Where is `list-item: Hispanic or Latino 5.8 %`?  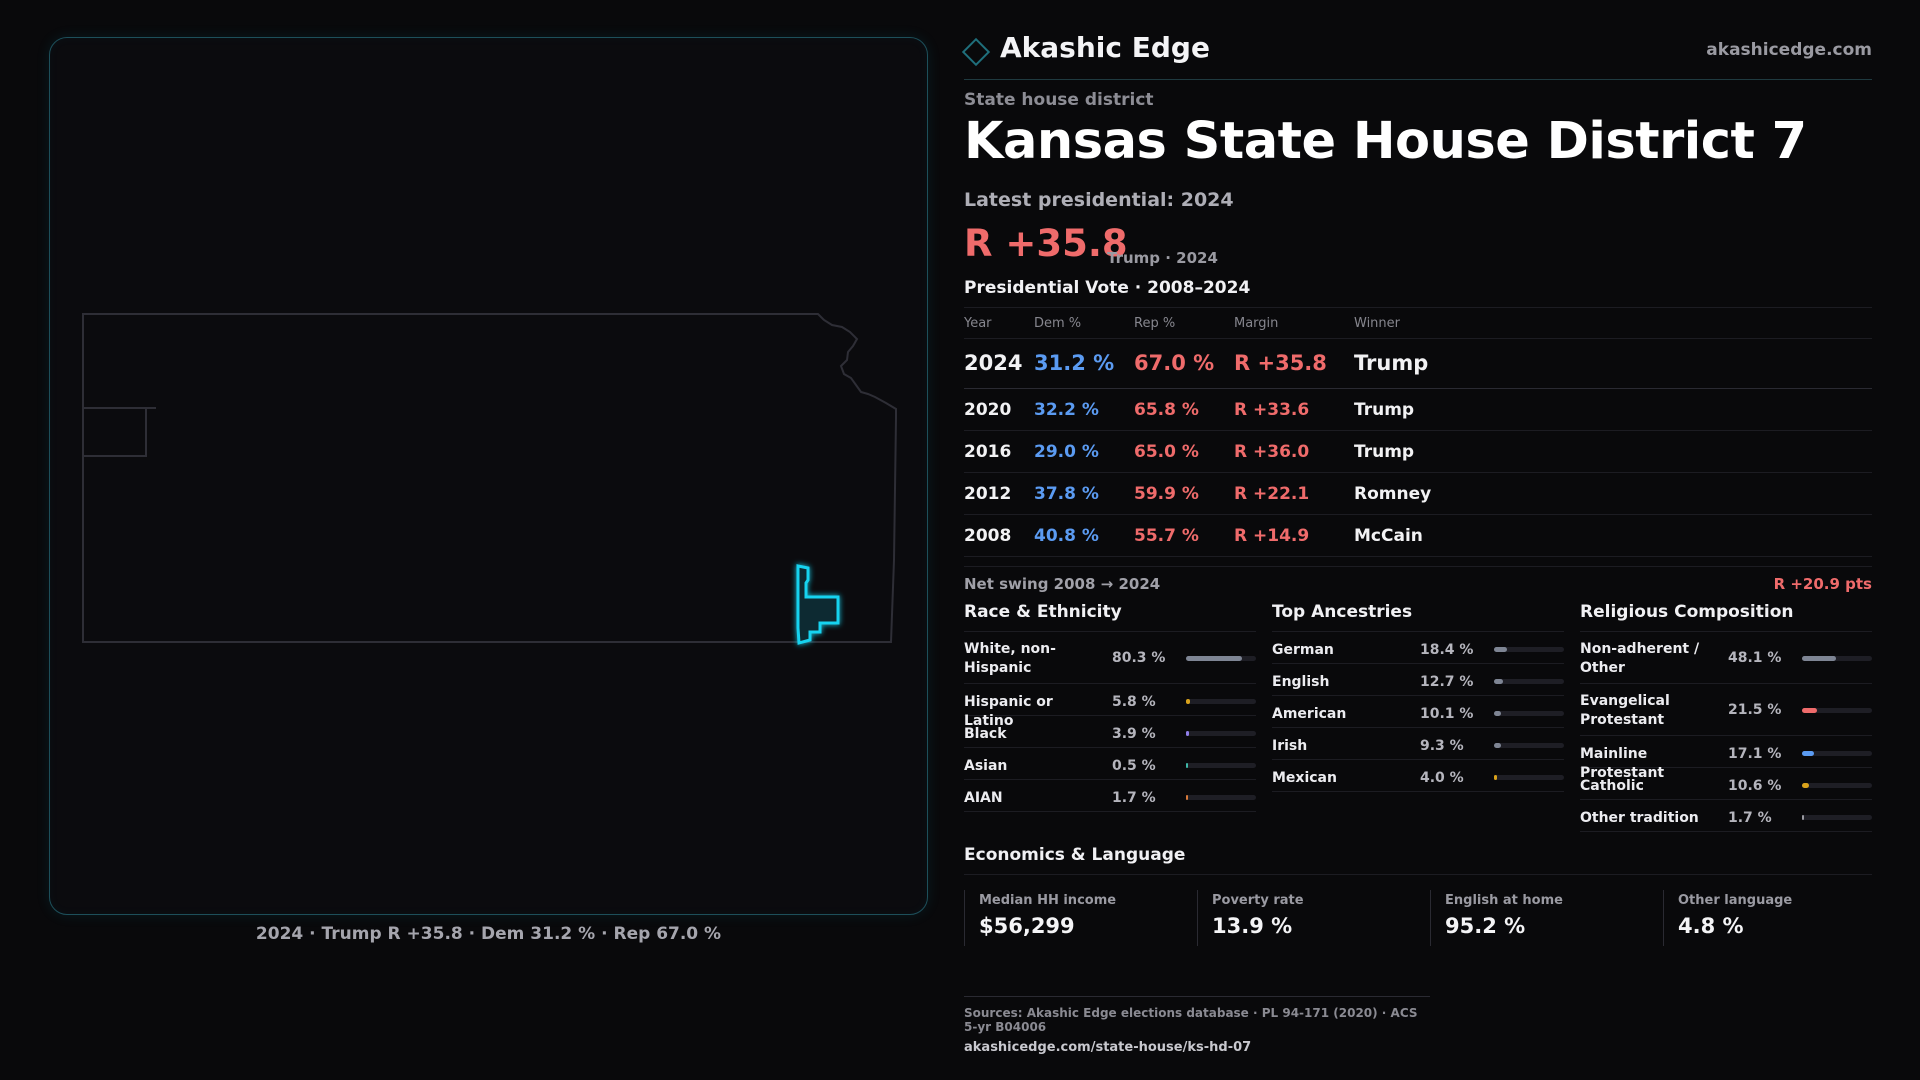
list-item: Hispanic or Latino 5.8 % is located at coordinates (1110, 706).